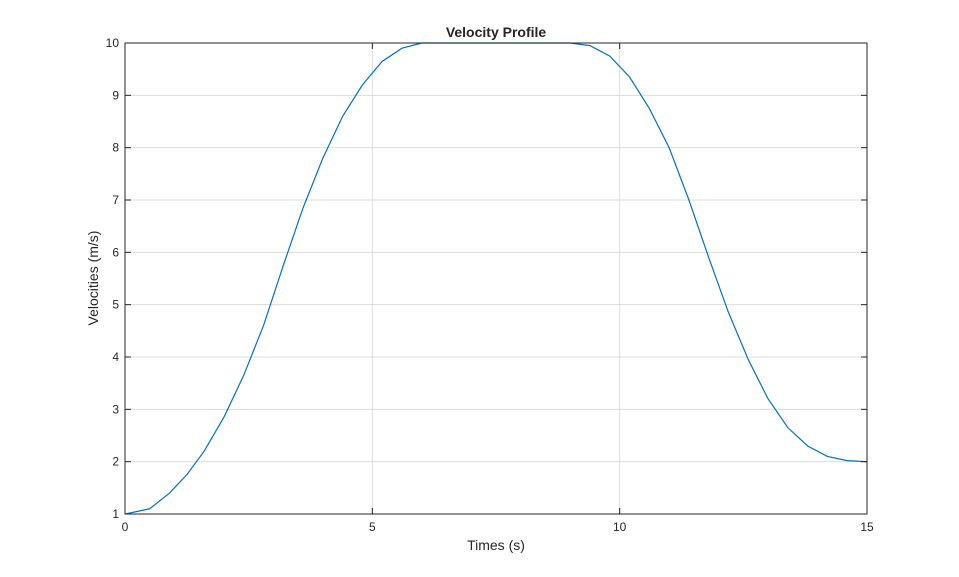  Describe the element at coordinates (113, 43) in the screenshot. I see `y-tick-label: 10` at that location.